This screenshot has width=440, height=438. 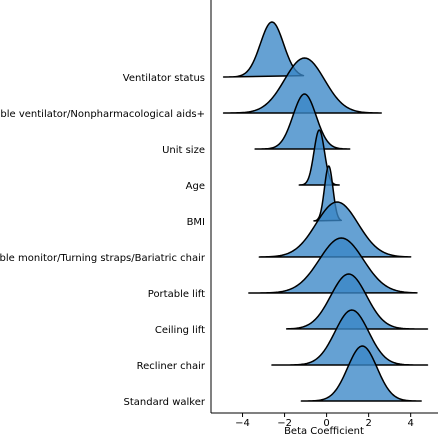 I want to click on y-label-recliner-chair: Recliner chair, so click(x=171, y=366).